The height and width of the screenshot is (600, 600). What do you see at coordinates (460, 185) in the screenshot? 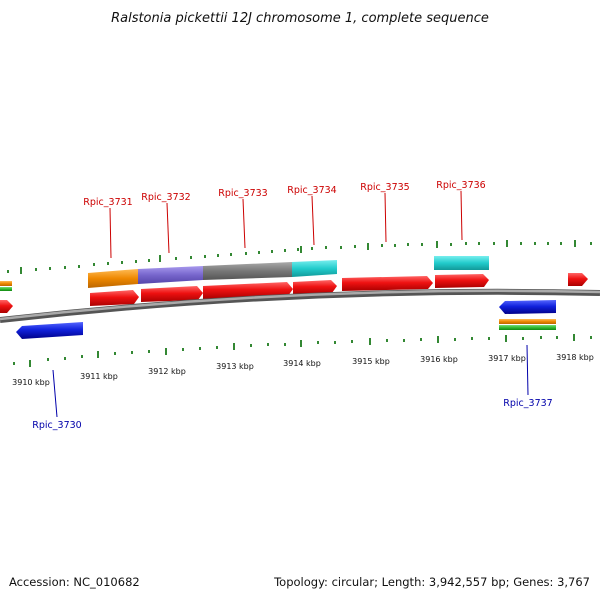
I see `gene-label-rpic-3736: Rpic_3736` at bounding box center [460, 185].